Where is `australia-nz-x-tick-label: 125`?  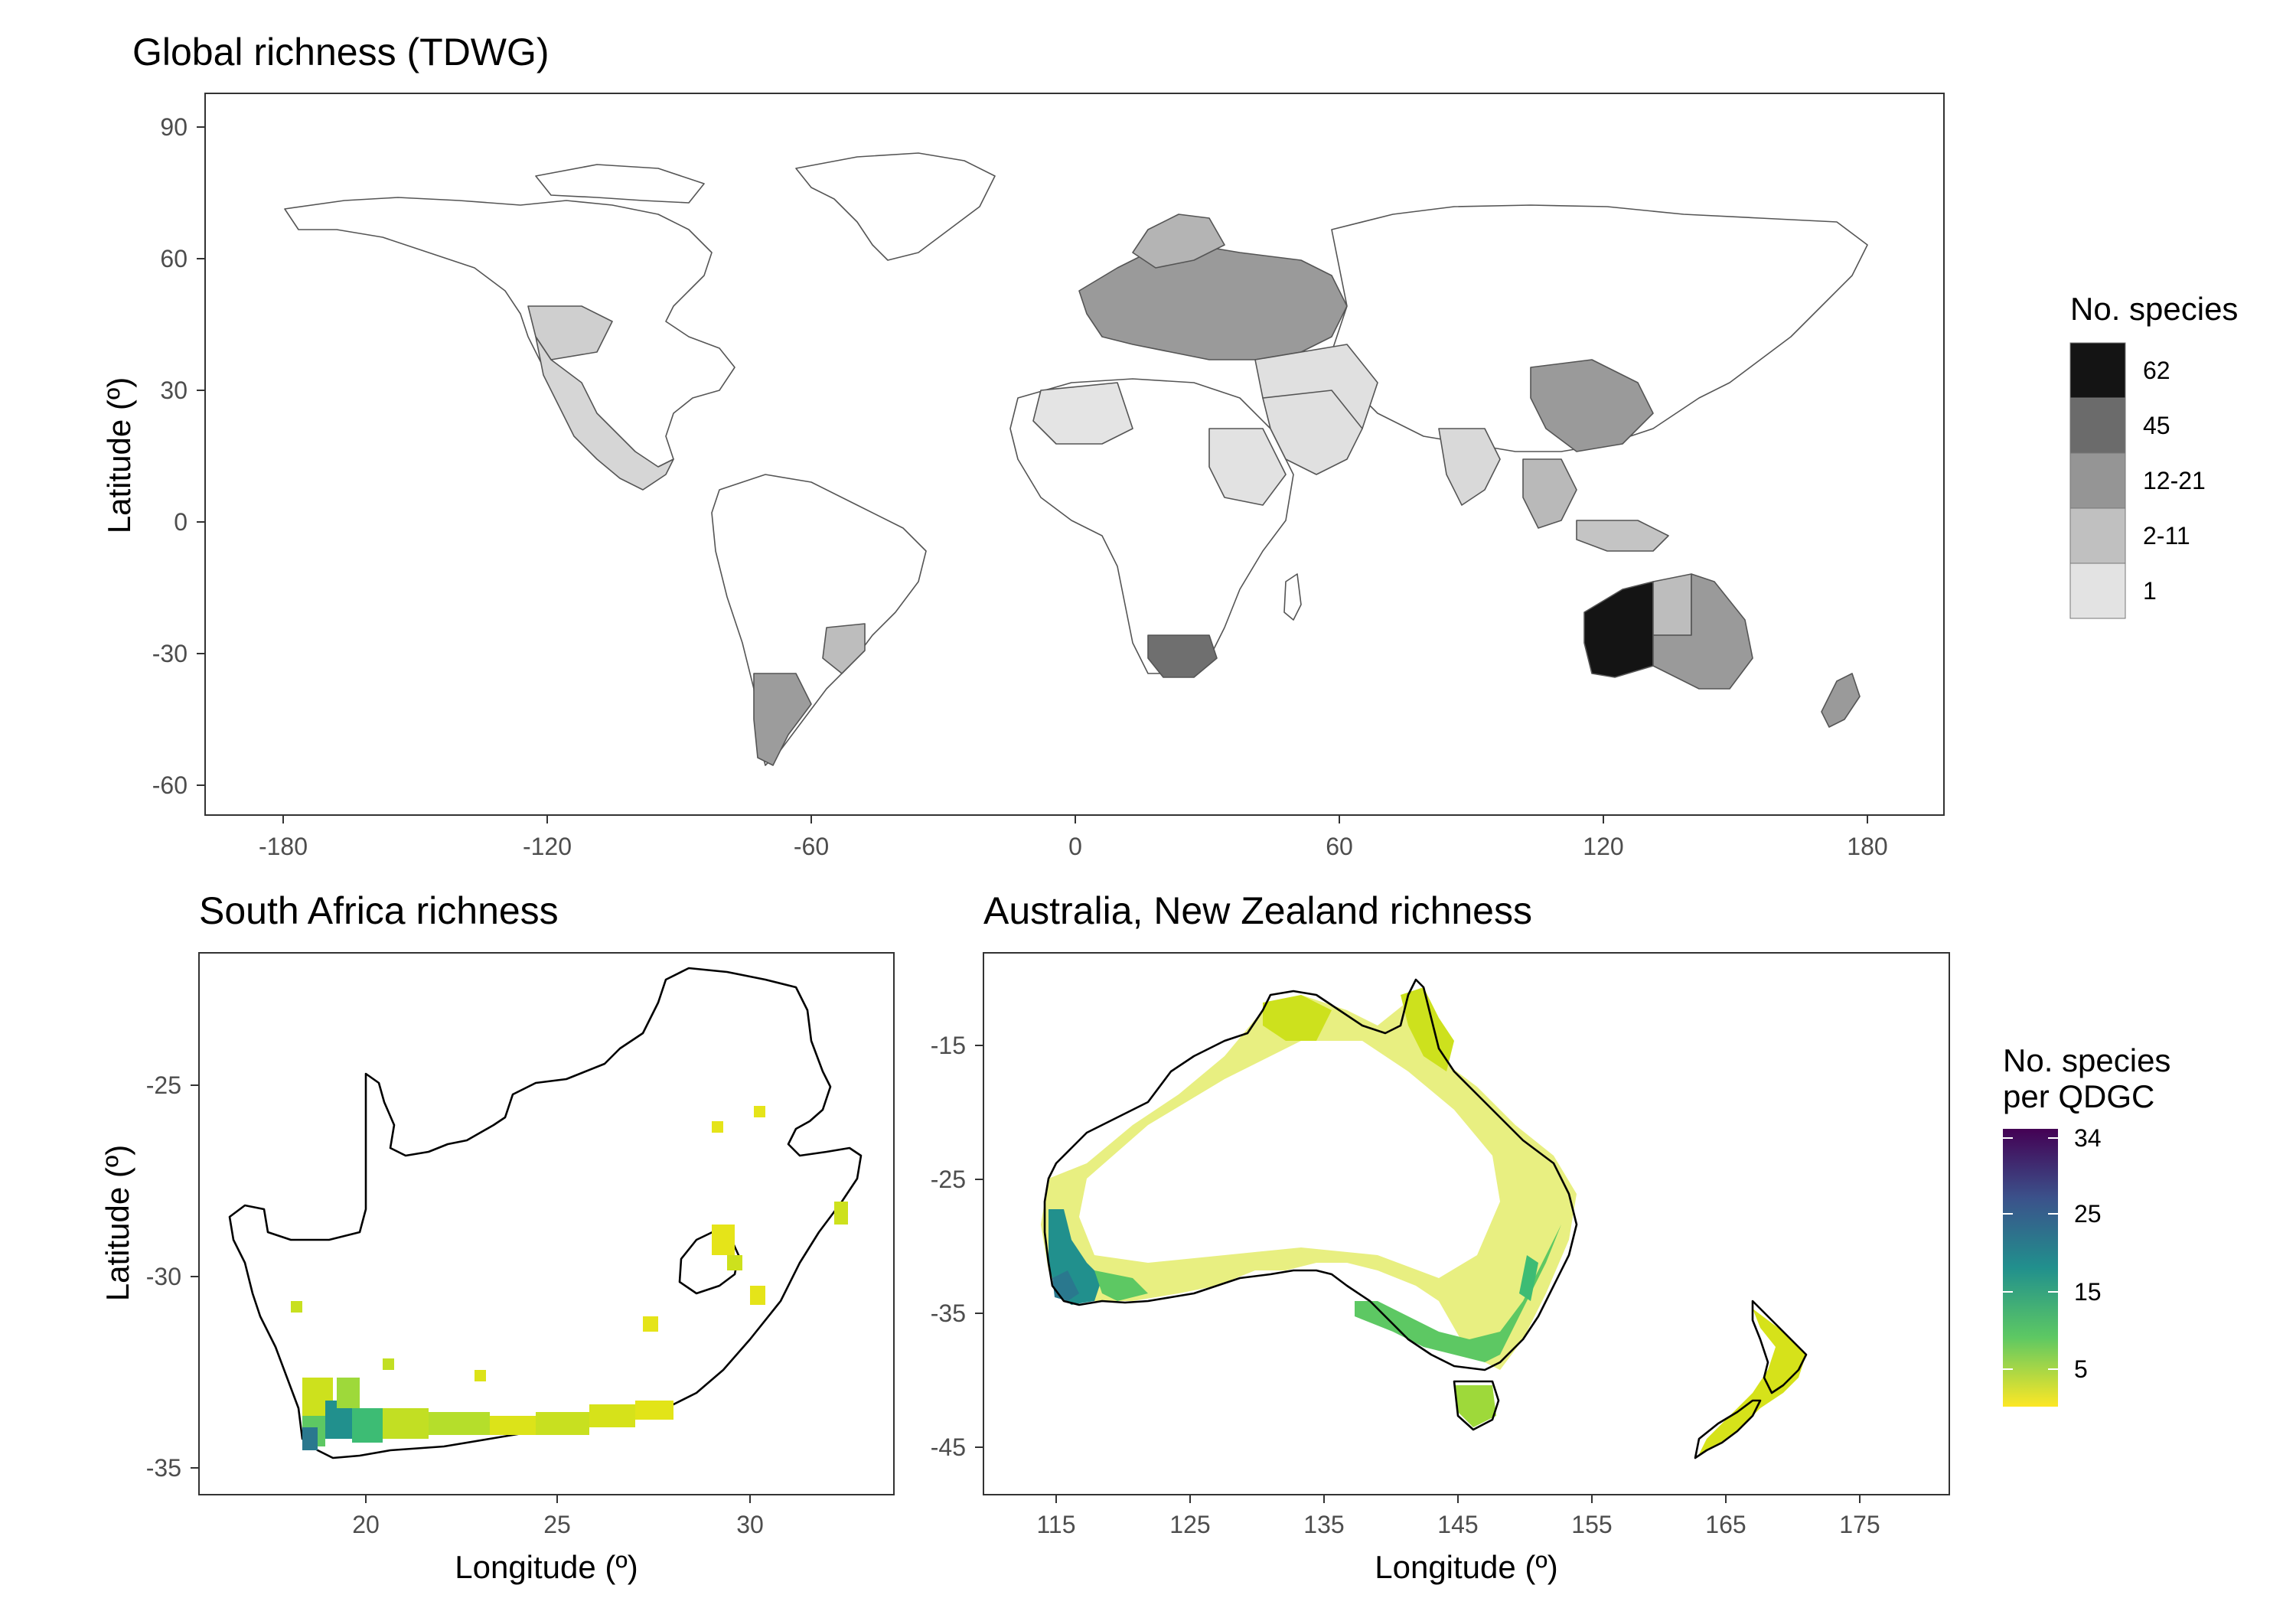
australia-nz-x-tick-label: 125 is located at coordinates (1189, 1524).